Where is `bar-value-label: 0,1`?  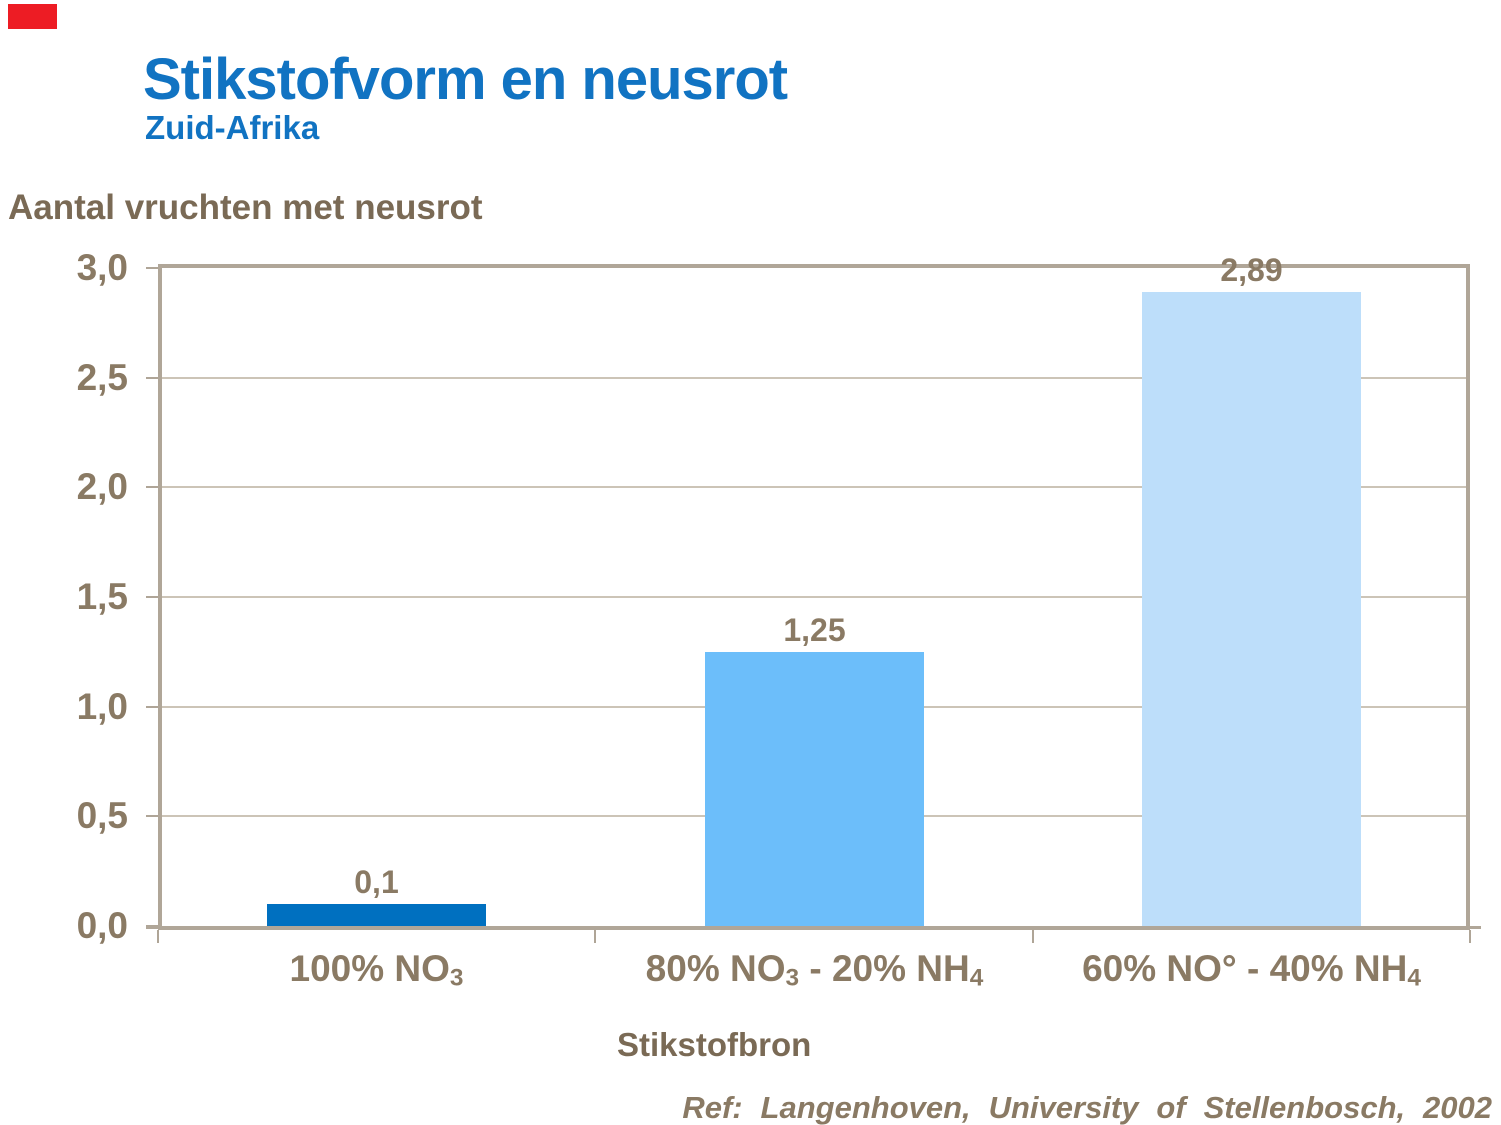
bar-value-label: 0,1 is located at coordinates (376, 882).